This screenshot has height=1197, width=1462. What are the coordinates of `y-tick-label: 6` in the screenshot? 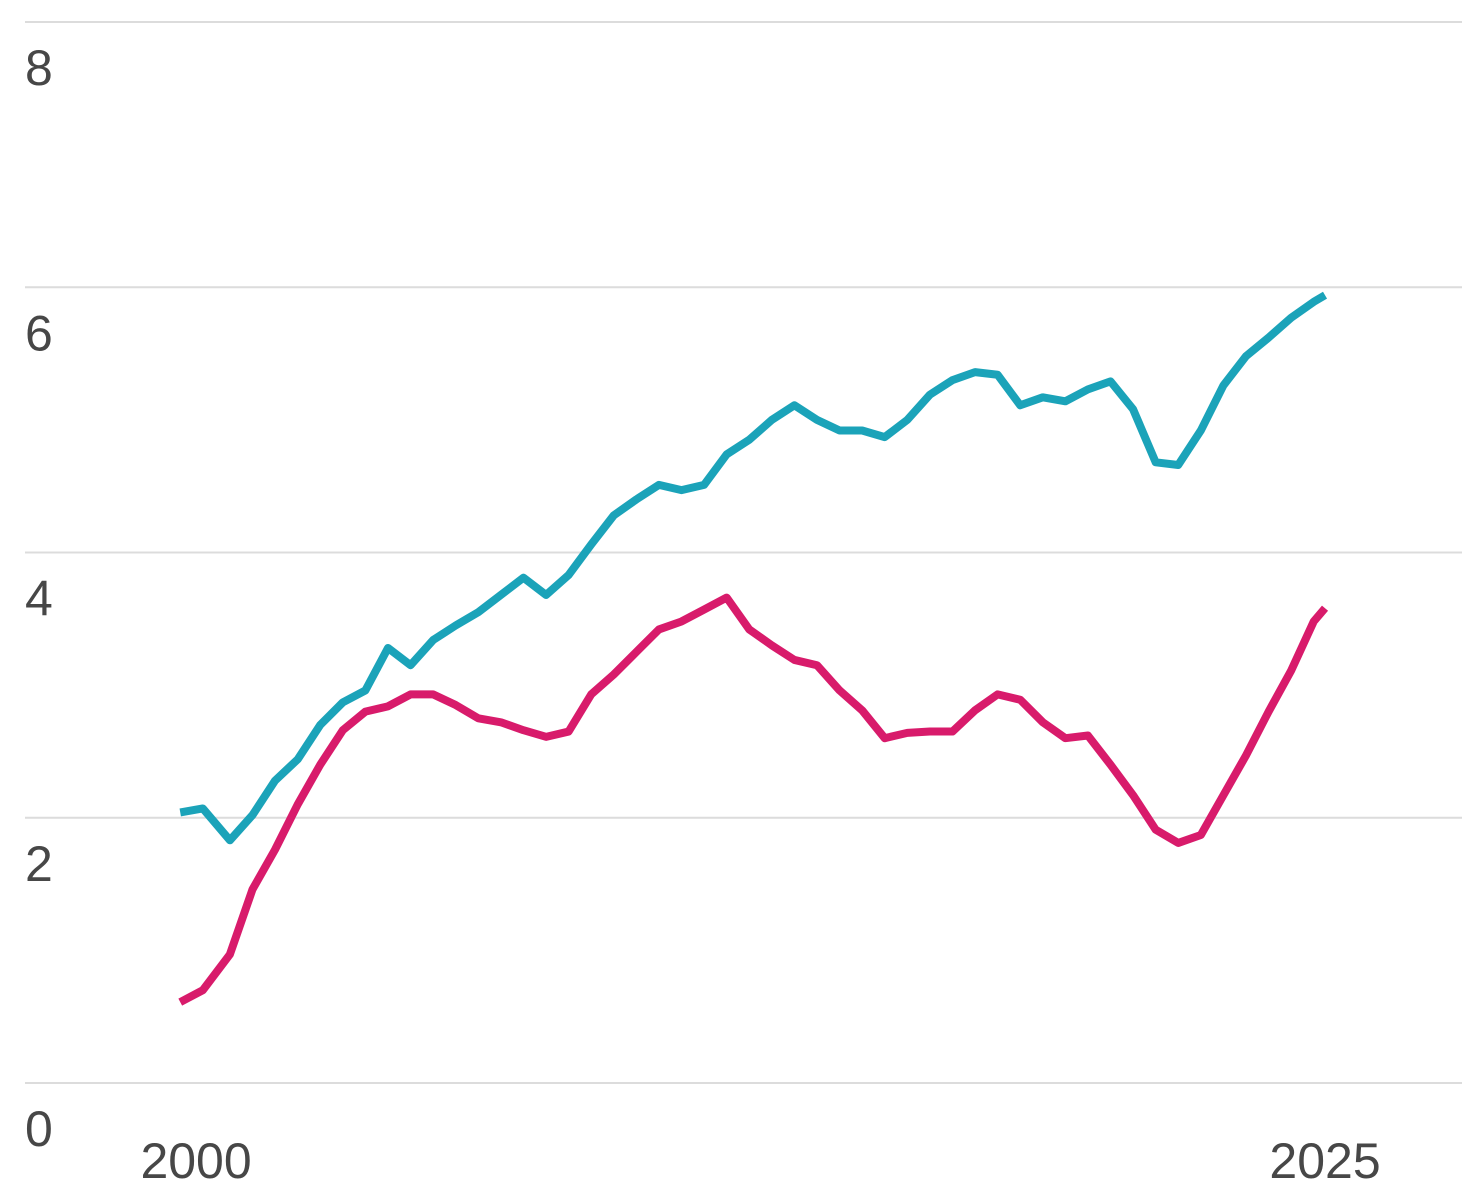 It's located at (39, 333).